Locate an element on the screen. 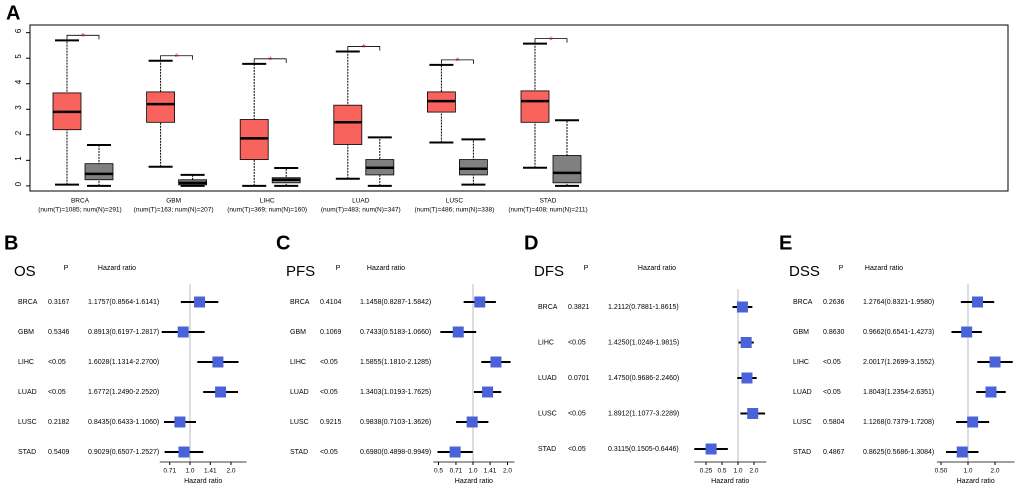  p-value: 0.3821 is located at coordinates (579, 307).